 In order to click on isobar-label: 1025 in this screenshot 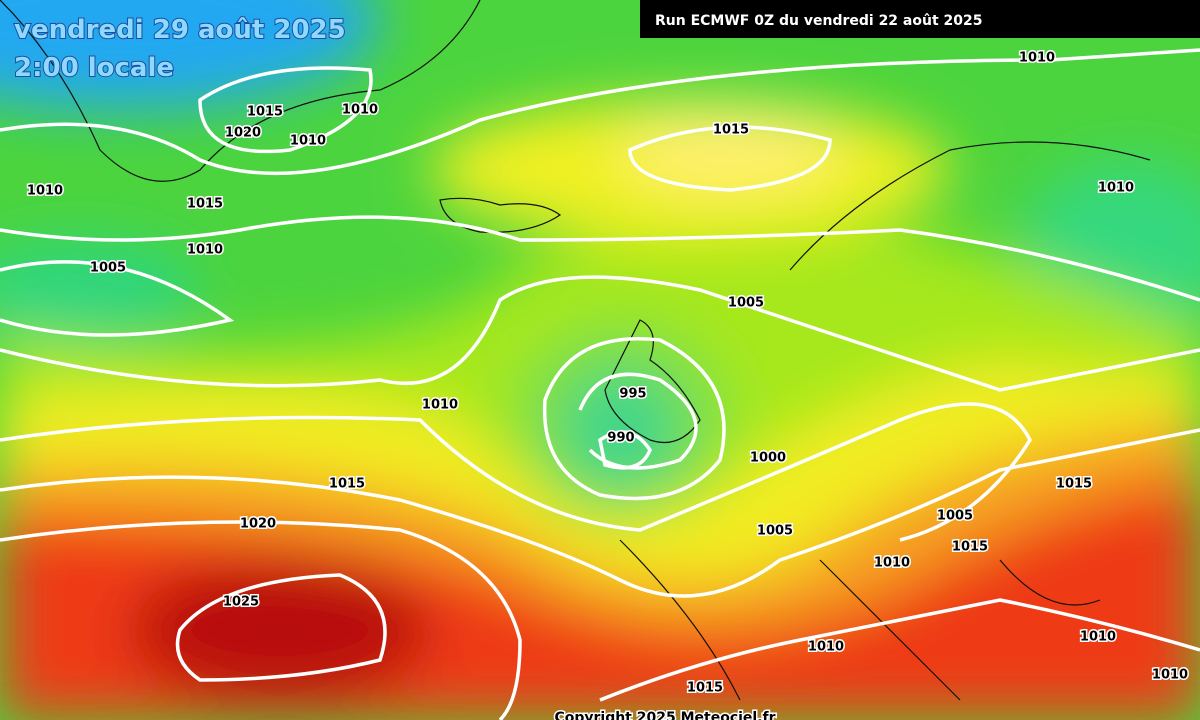, I will do `click(241, 602)`.